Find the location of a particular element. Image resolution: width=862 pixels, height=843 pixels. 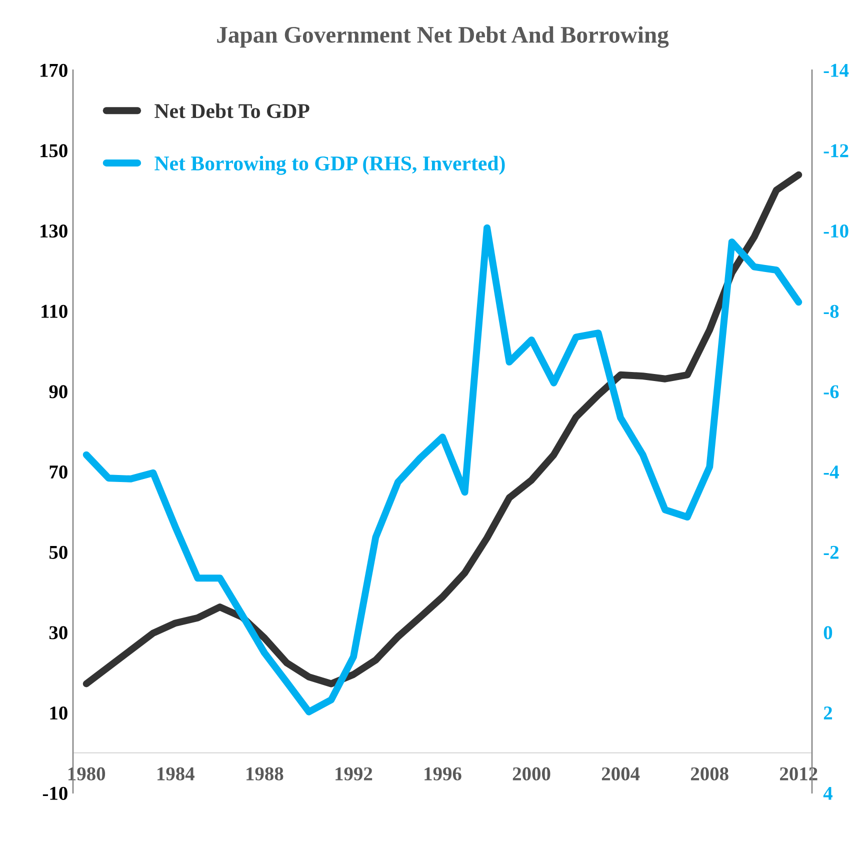

x-tick-label: 2004 is located at coordinates (621, 773).